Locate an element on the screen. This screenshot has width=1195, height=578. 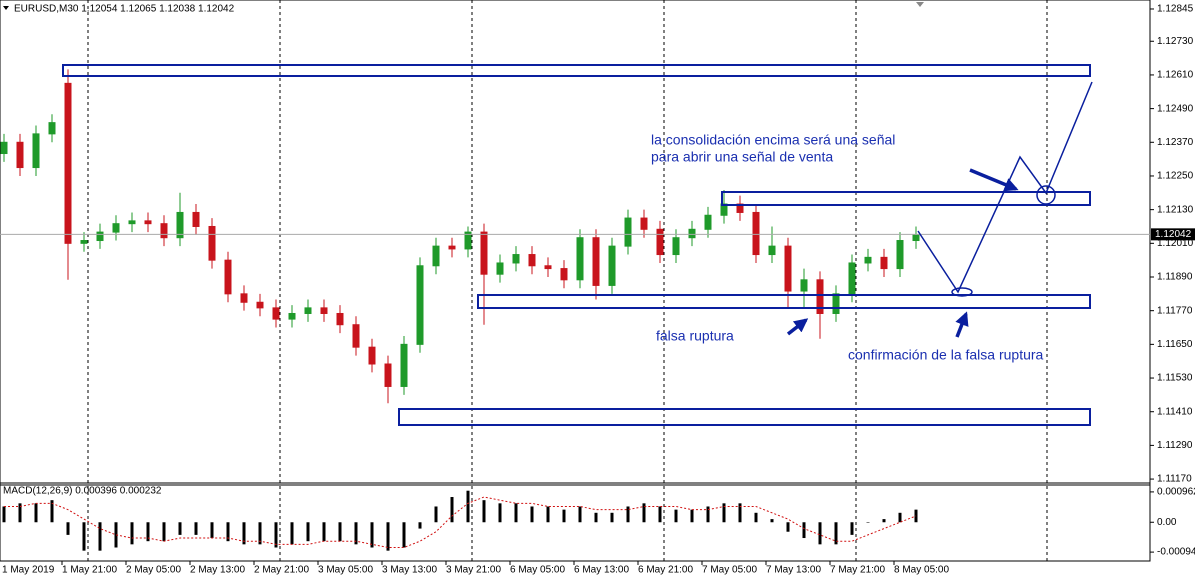
x-tick-label: 7 May 21:00 is located at coordinates (857, 570).